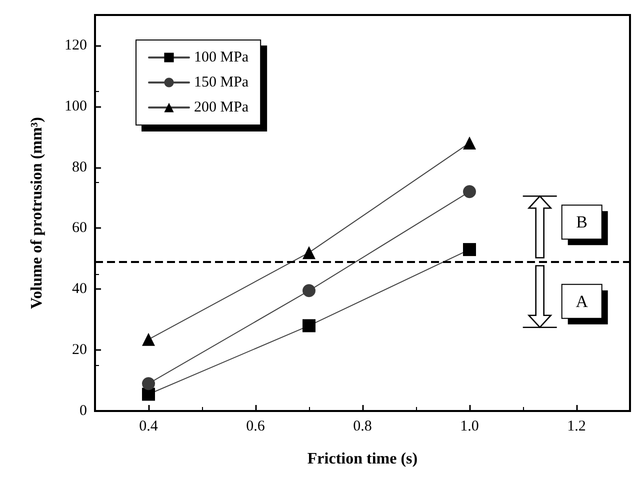 This screenshot has width=640, height=487. Describe the element at coordinates (221, 58) in the screenshot. I see `legend-label: 100 MPa` at that location.